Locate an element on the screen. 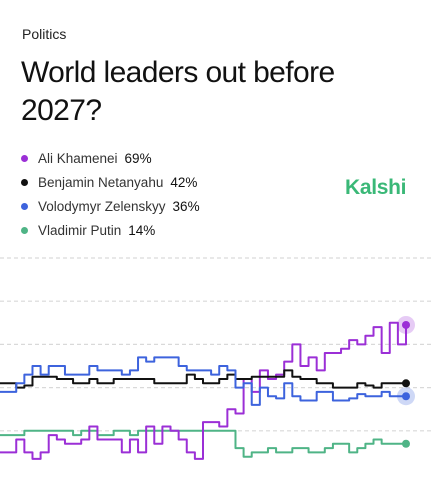  legend-series-name: Volodymyr Zelenskyy is located at coordinates (102, 206).